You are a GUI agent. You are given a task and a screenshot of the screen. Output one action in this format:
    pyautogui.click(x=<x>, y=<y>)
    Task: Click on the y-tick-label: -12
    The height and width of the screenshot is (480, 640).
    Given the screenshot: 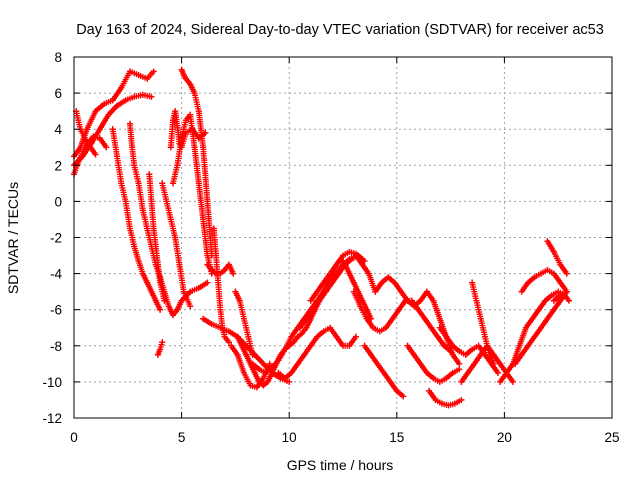 What is the action you would take?
    pyautogui.click(x=52, y=418)
    